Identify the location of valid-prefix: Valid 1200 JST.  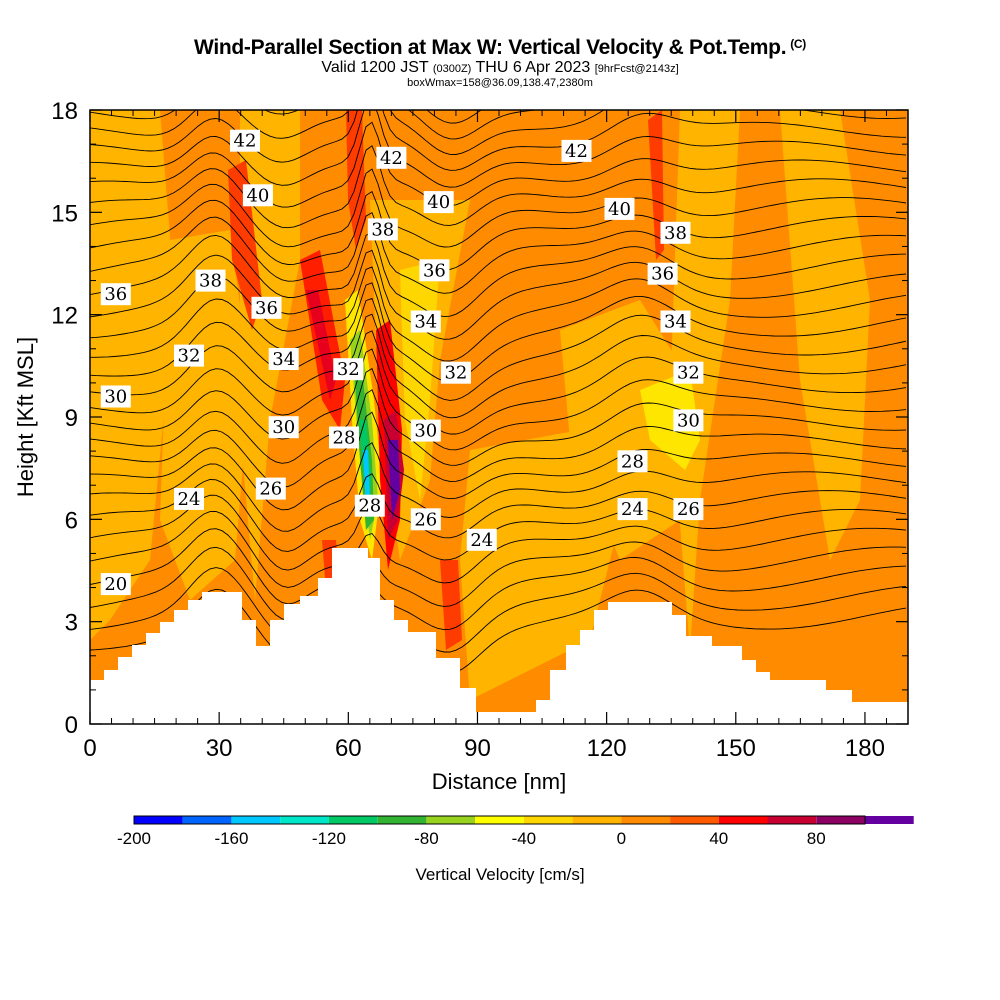
(375, 67).